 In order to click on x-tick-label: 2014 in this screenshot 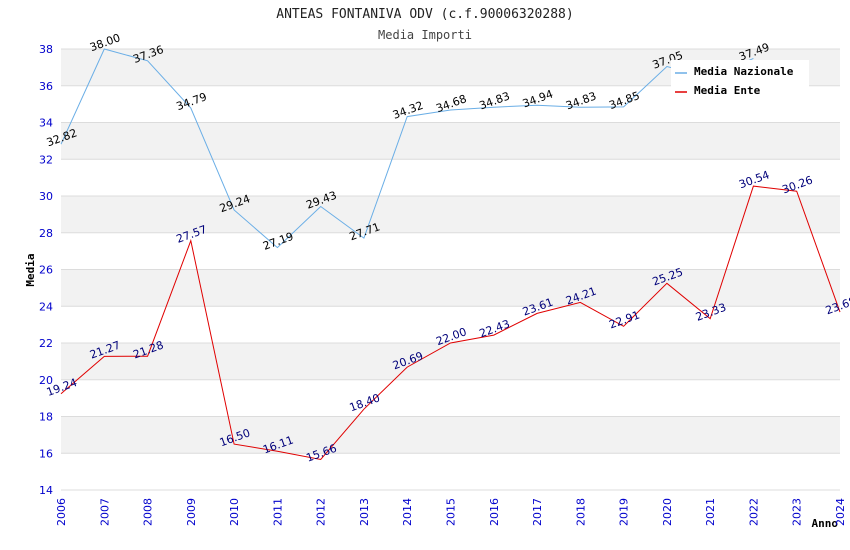, I will do `click(407, 512)`.